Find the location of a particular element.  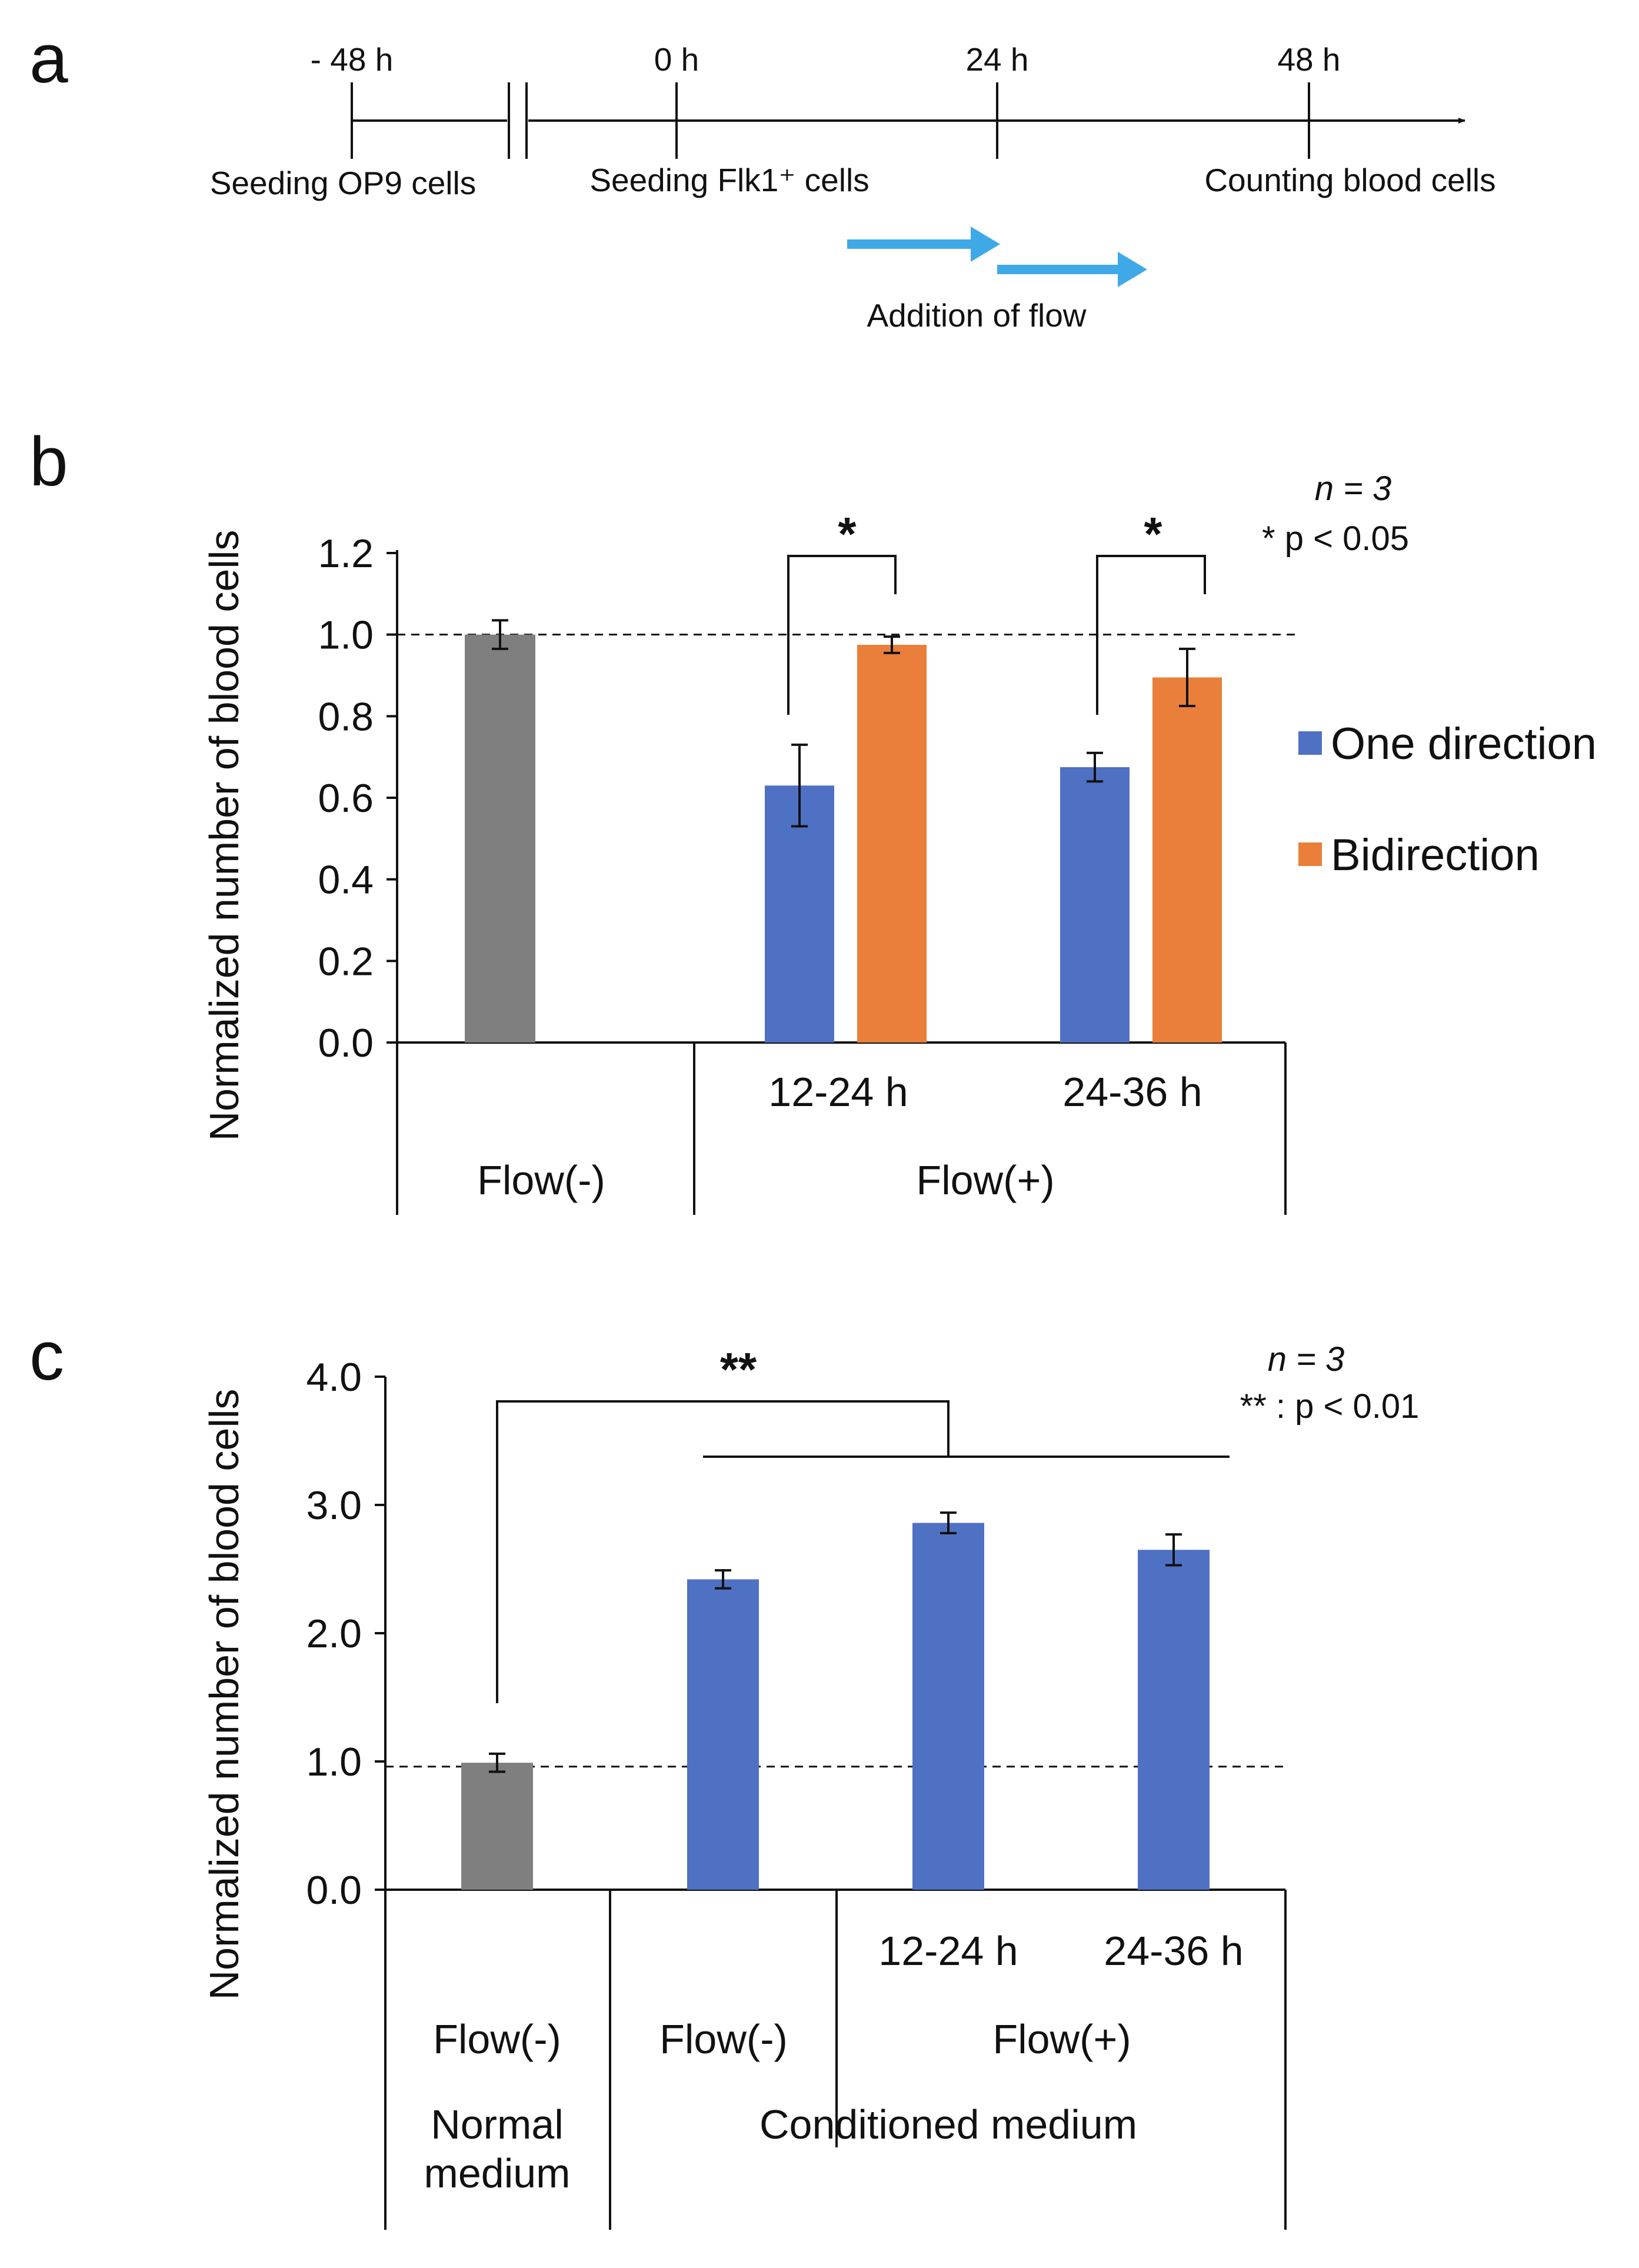

sig-star-24-36h: * is located at coordinates (1153, 534).